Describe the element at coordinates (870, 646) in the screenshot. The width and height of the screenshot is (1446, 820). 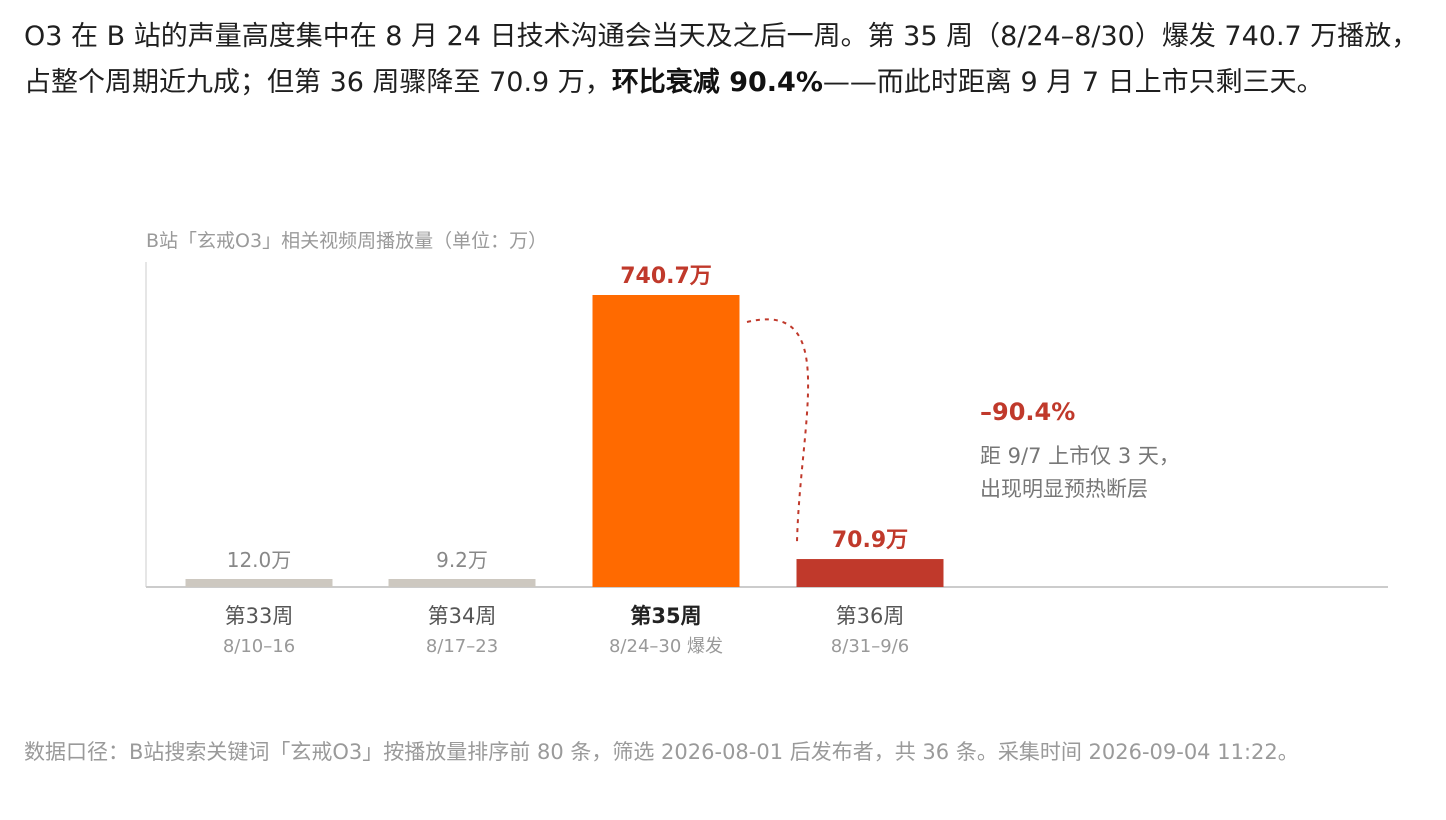
I see `x-tick-sublabel-4: 8/31–9/6` at that location.